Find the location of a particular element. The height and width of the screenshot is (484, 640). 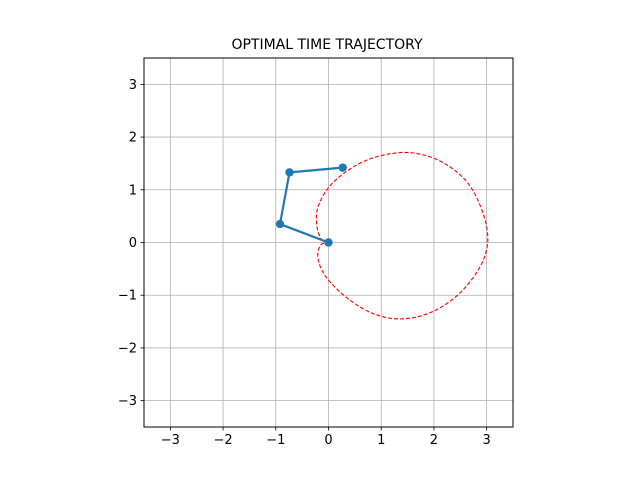

x-tick-label: 1 is located at coordinates (381, 440).